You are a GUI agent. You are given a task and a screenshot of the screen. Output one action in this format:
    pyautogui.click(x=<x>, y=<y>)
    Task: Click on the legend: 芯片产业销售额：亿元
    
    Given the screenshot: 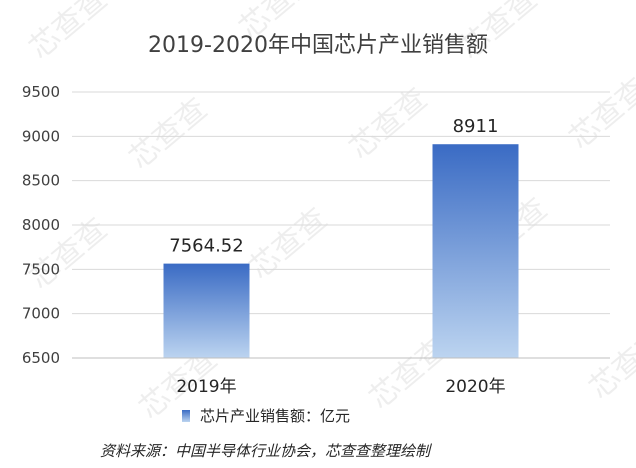 What is the action you would take?
    pyautogui.click(x=266, y=416)
    